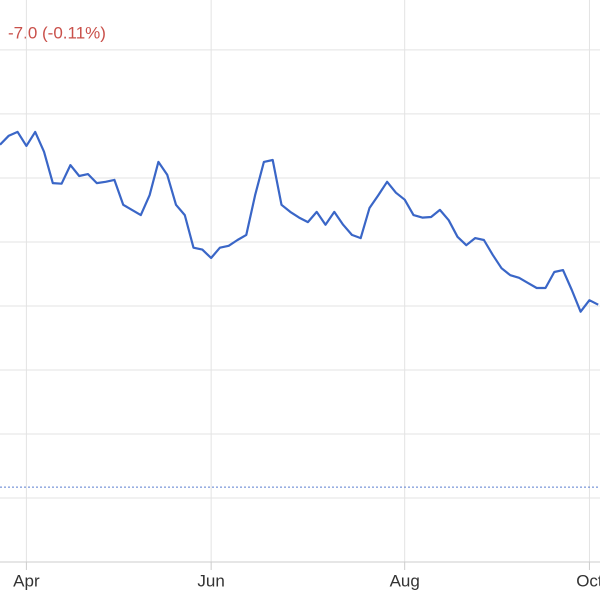 This screenshot has height=600, width=600. What do you see at coordinates (405, 580) in the screenshot?
I see `x-tick-label: Aug` at bounding box center [405, 580].